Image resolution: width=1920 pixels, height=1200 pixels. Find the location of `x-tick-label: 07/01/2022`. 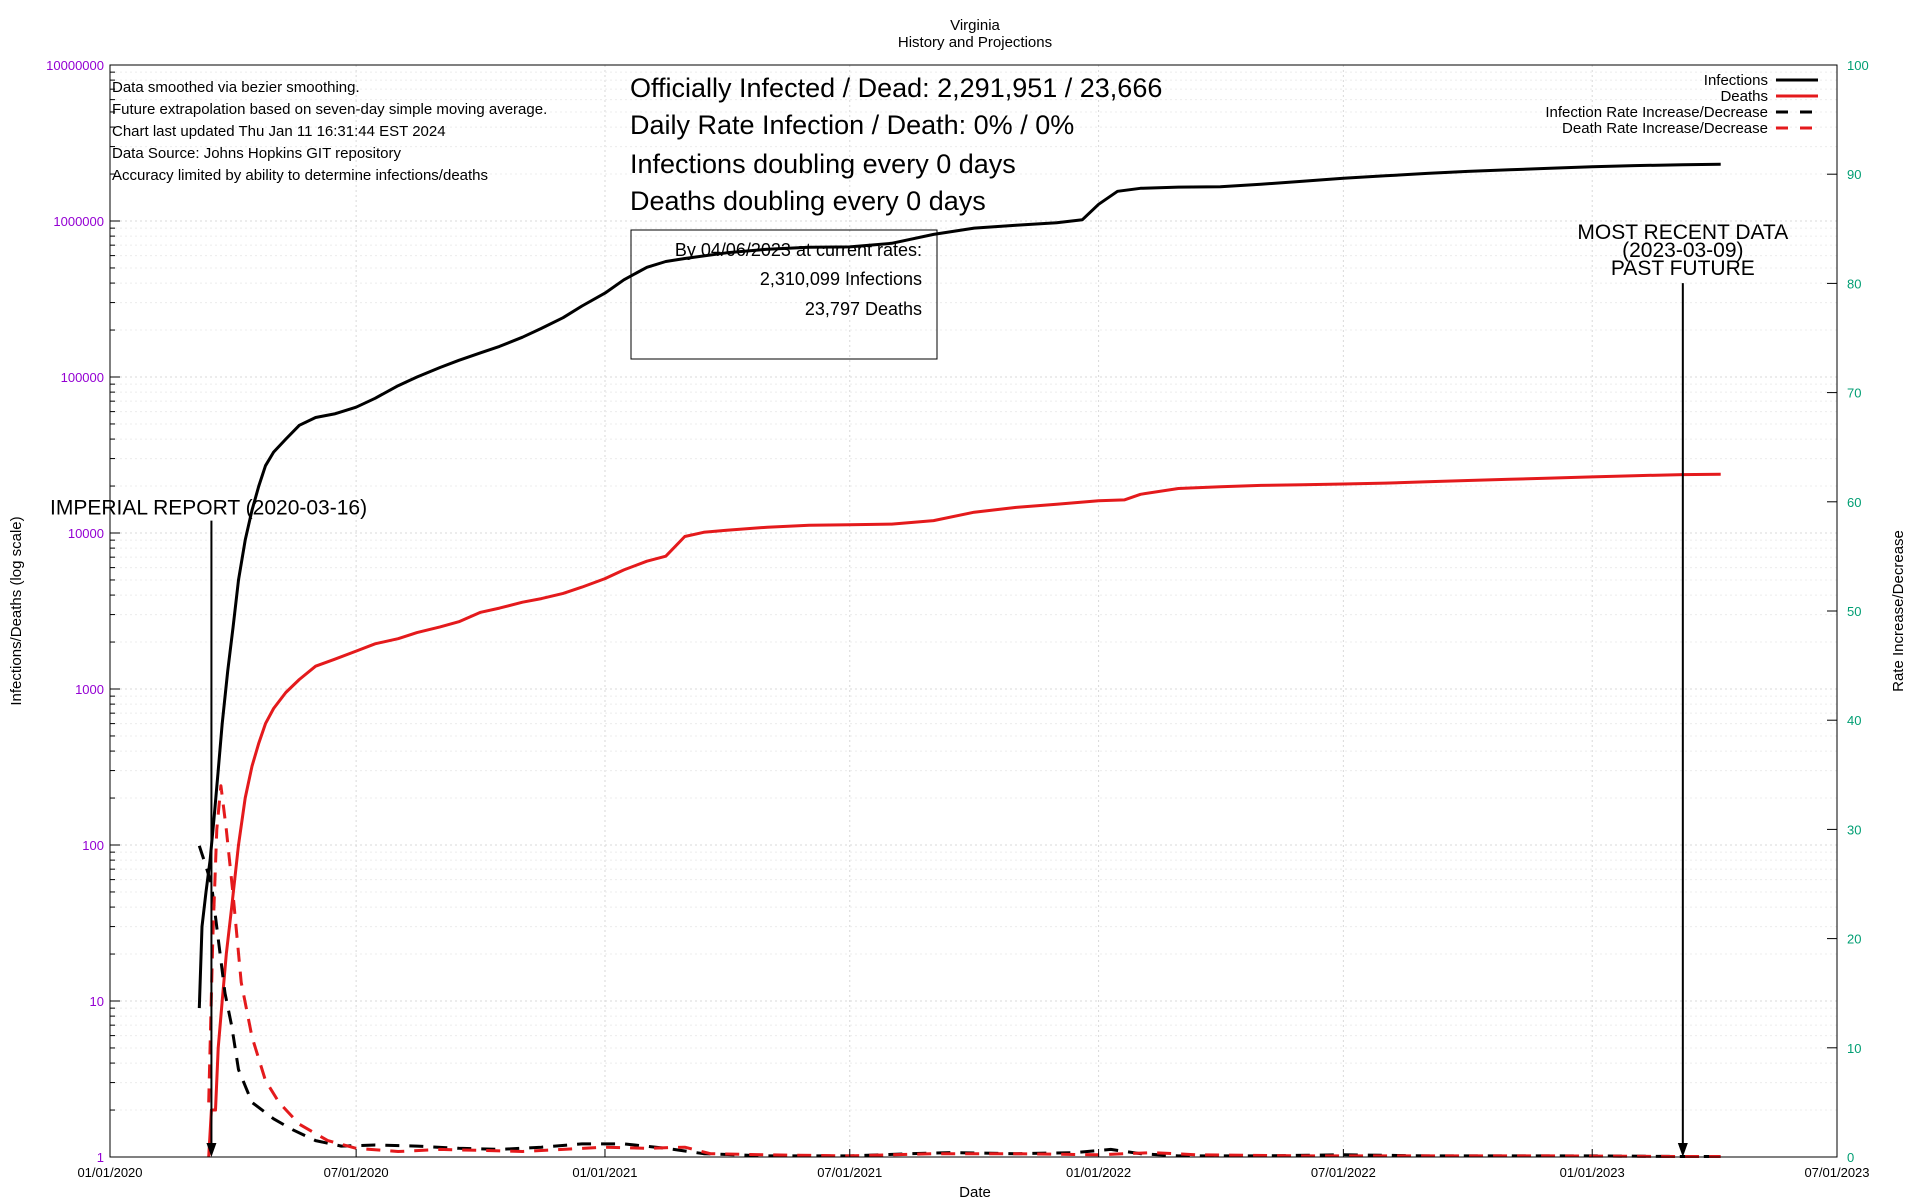

x-tick-label: 07/01/2022 is located at coordinates (1343, 1172).